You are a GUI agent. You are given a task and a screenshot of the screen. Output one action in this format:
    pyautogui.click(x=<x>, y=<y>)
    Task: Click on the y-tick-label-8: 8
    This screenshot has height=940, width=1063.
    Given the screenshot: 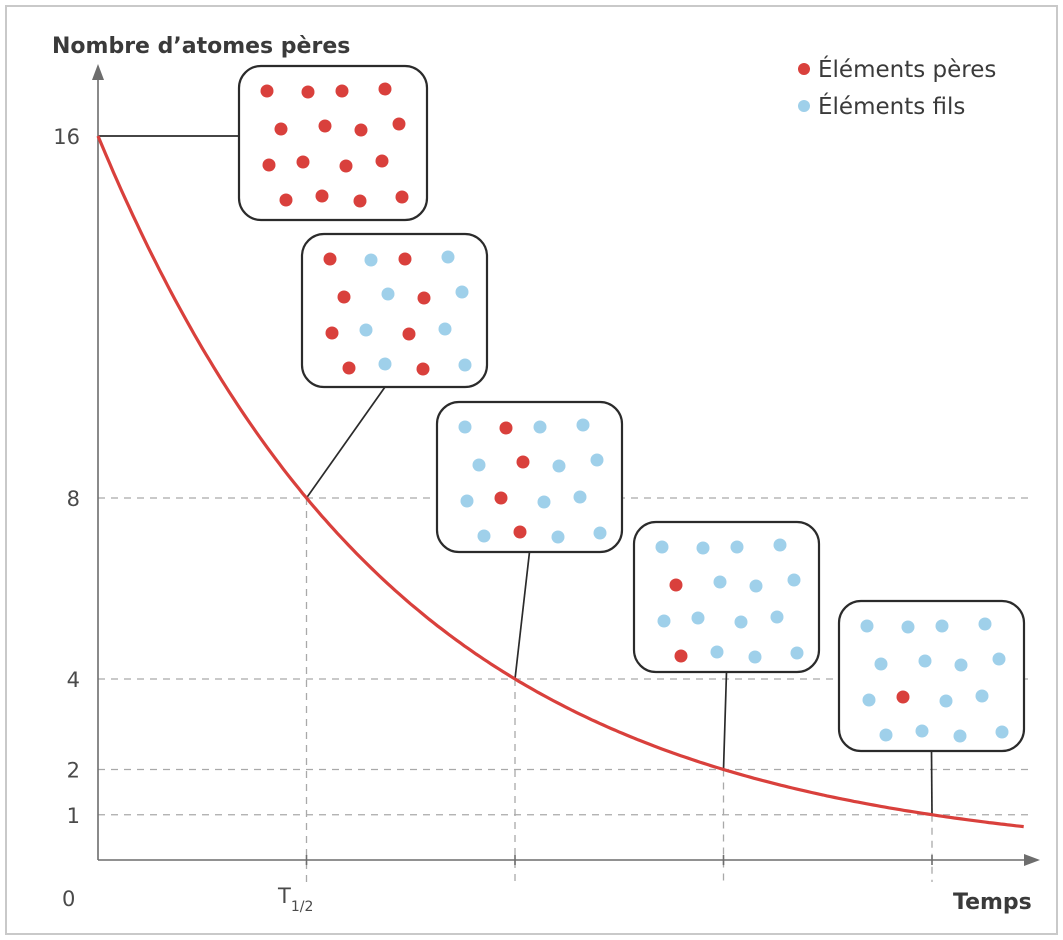 What is the action you would take?
    pyautogui.click(x=73, y=499)
    